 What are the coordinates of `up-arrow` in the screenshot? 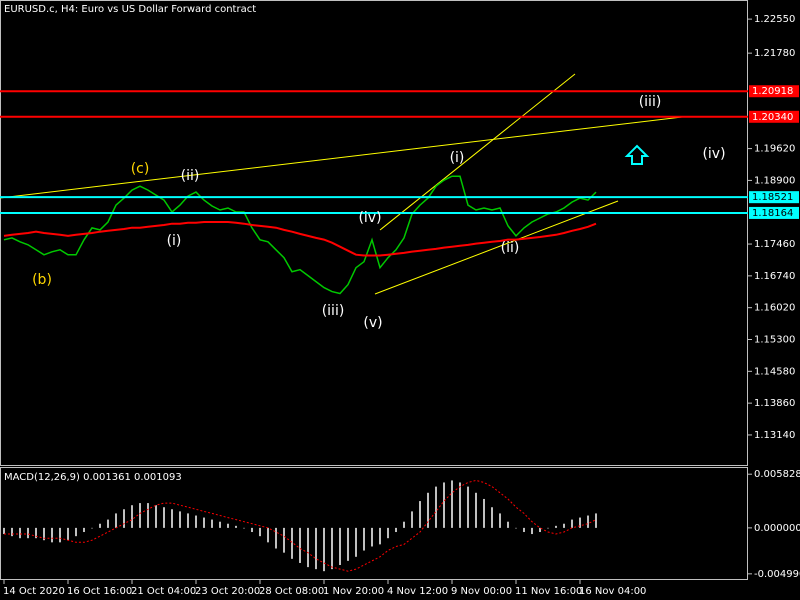 It's located at (637, 154).